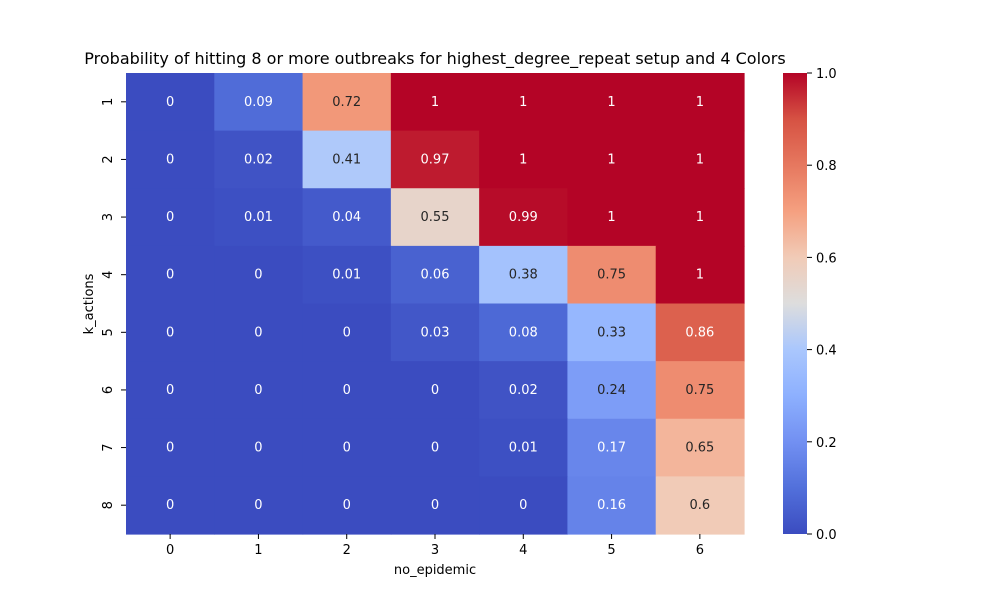  I want to click on x-tick-label: 0, so click(170, 550).